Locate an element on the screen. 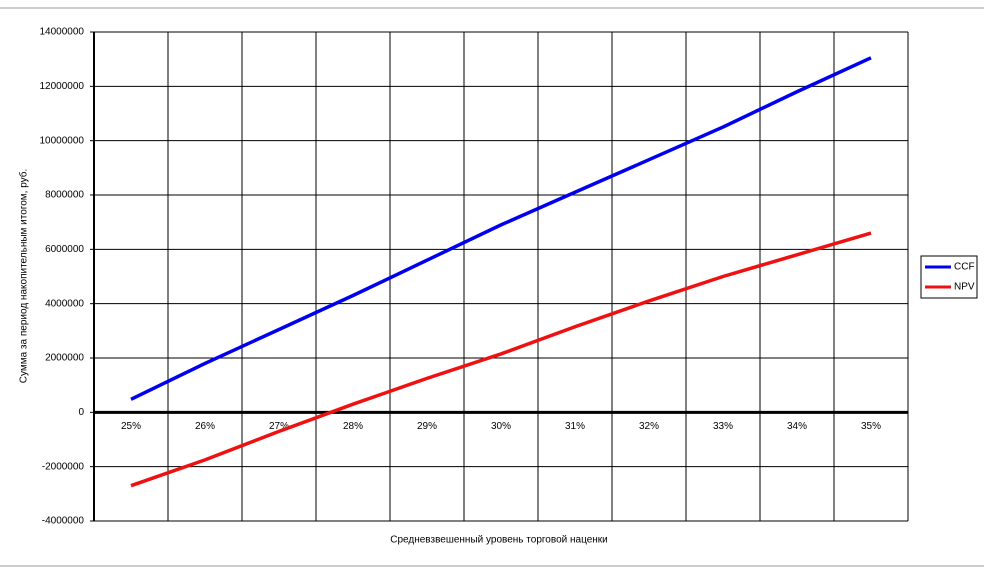 The height and width of the screenshot is (570, 984). y-tick-label: 4000000 is located at coordinates (64, 303).